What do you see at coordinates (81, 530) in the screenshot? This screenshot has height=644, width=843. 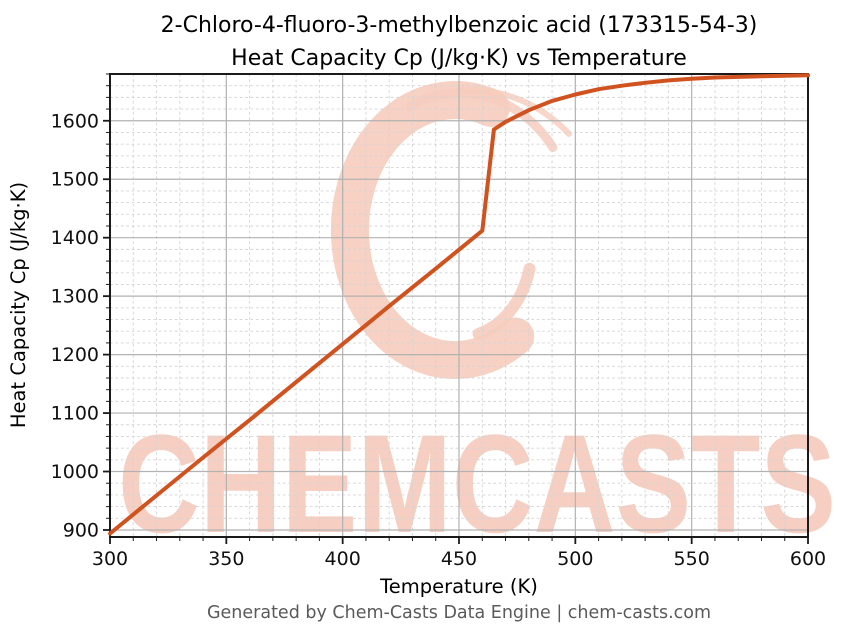 I see `y-tick-label: 900` at bounding box center [81, 530].